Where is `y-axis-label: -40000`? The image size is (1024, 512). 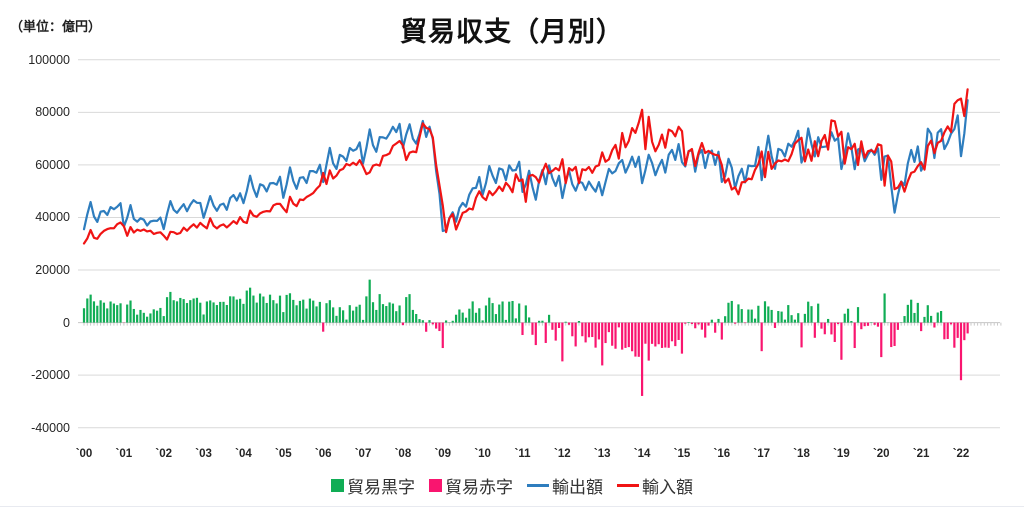
y-axis-label: -40000 is located at coordinates (50, 427).